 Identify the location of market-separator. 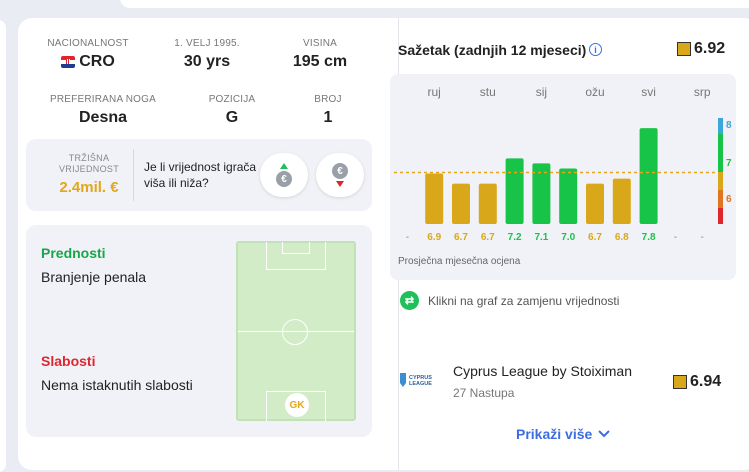
(133, 175).